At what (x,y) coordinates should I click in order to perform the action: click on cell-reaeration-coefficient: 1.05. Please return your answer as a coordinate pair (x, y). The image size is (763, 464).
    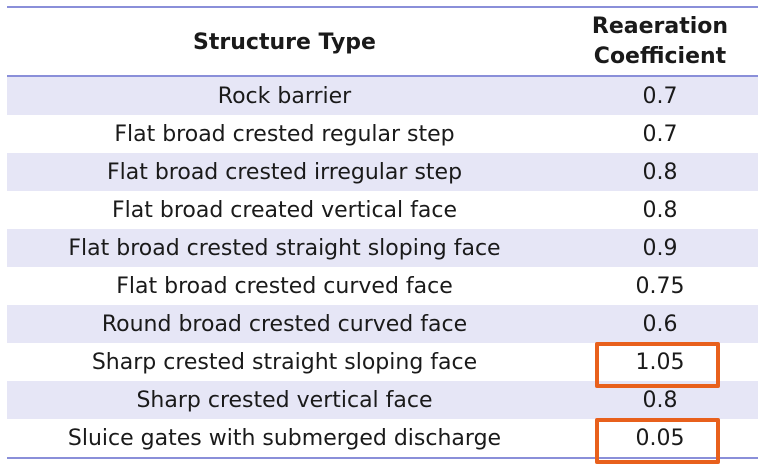
    Looking at the image, I should click on (660, 362).